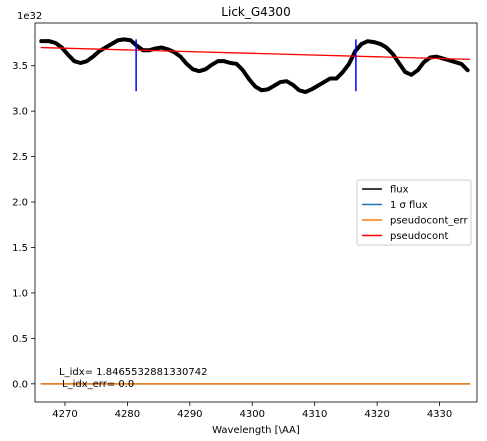 This screenshot has width=487, height=441. What do you see at coordinates (20, 66) in the screenshot?
I see `y-tick-label: 3.5` at bounding box center [20, 66].